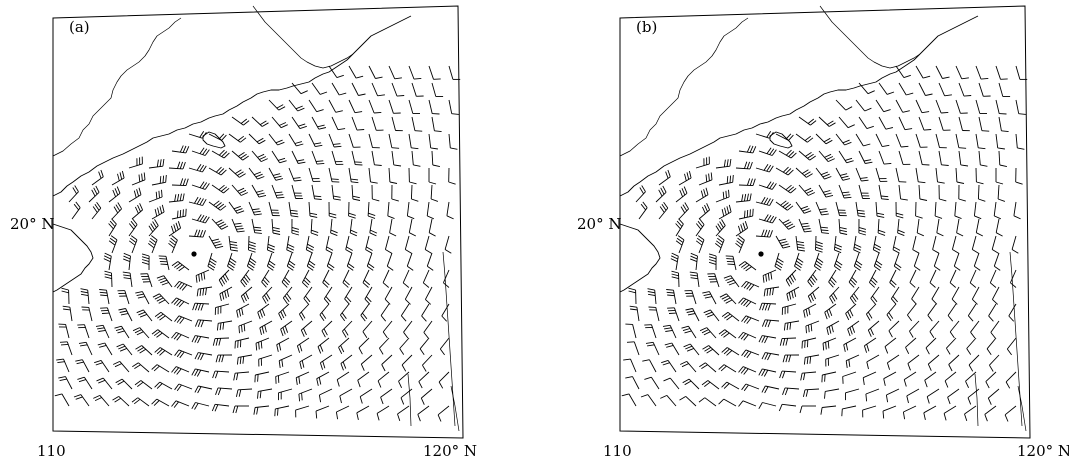 This screenshot has height=464, width=1069. Describe the element at coordinates (79, 27) in the screenshot. I see `panel-label-a: (a)` at that location.